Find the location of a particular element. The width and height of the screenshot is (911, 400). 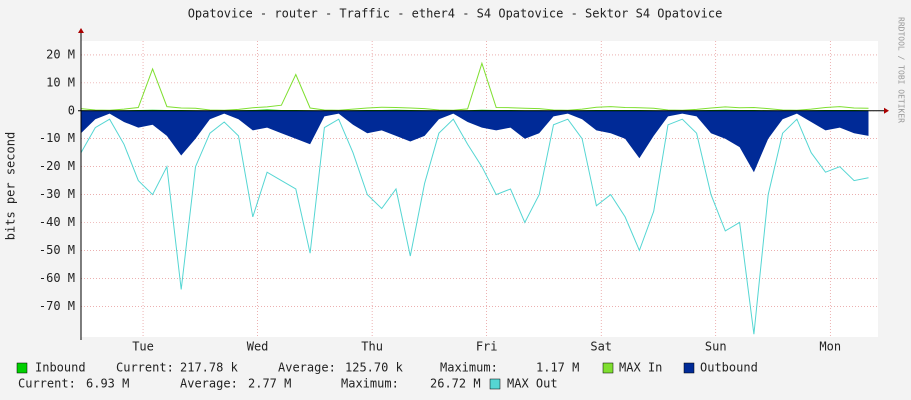

x-tick-label: Sun is located at coordinates (716, 347).